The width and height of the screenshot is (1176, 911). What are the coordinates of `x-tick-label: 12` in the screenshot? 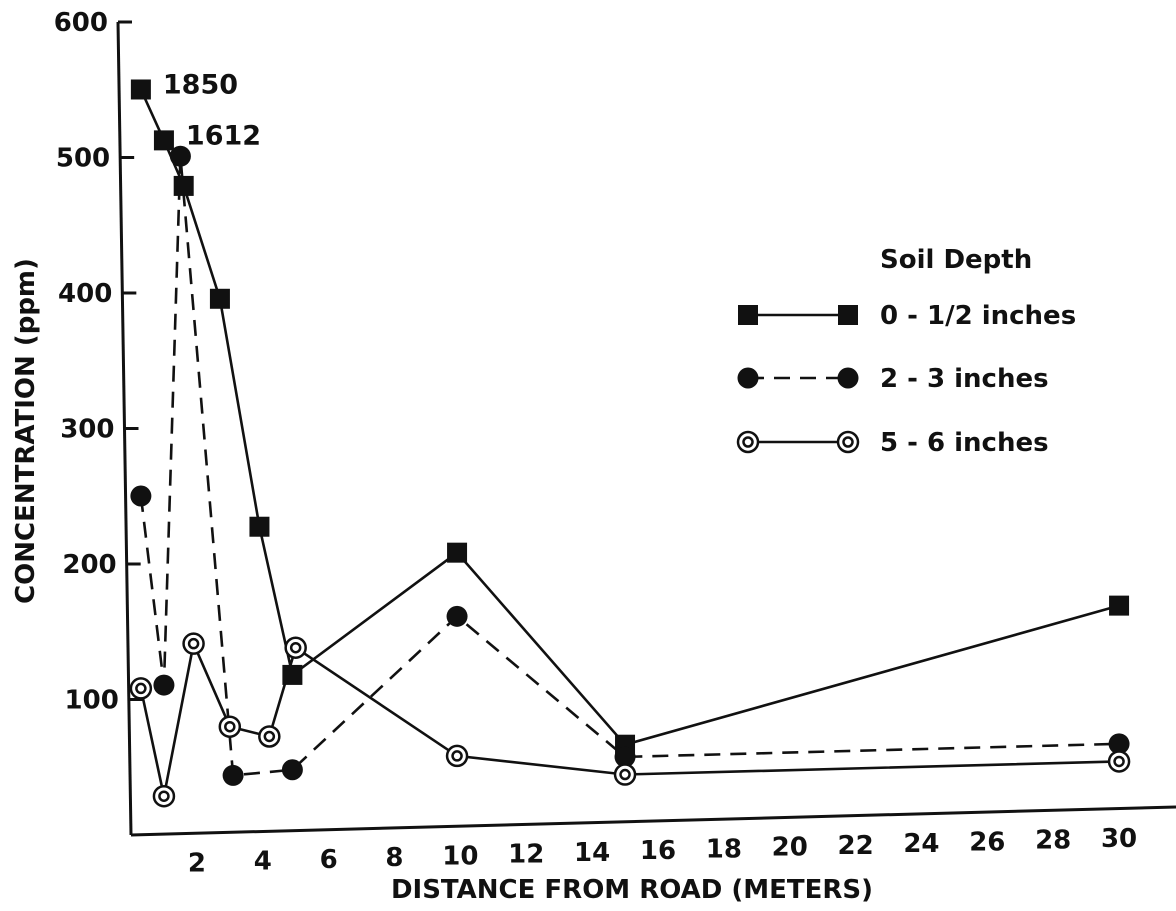 It's located at (526, 855).